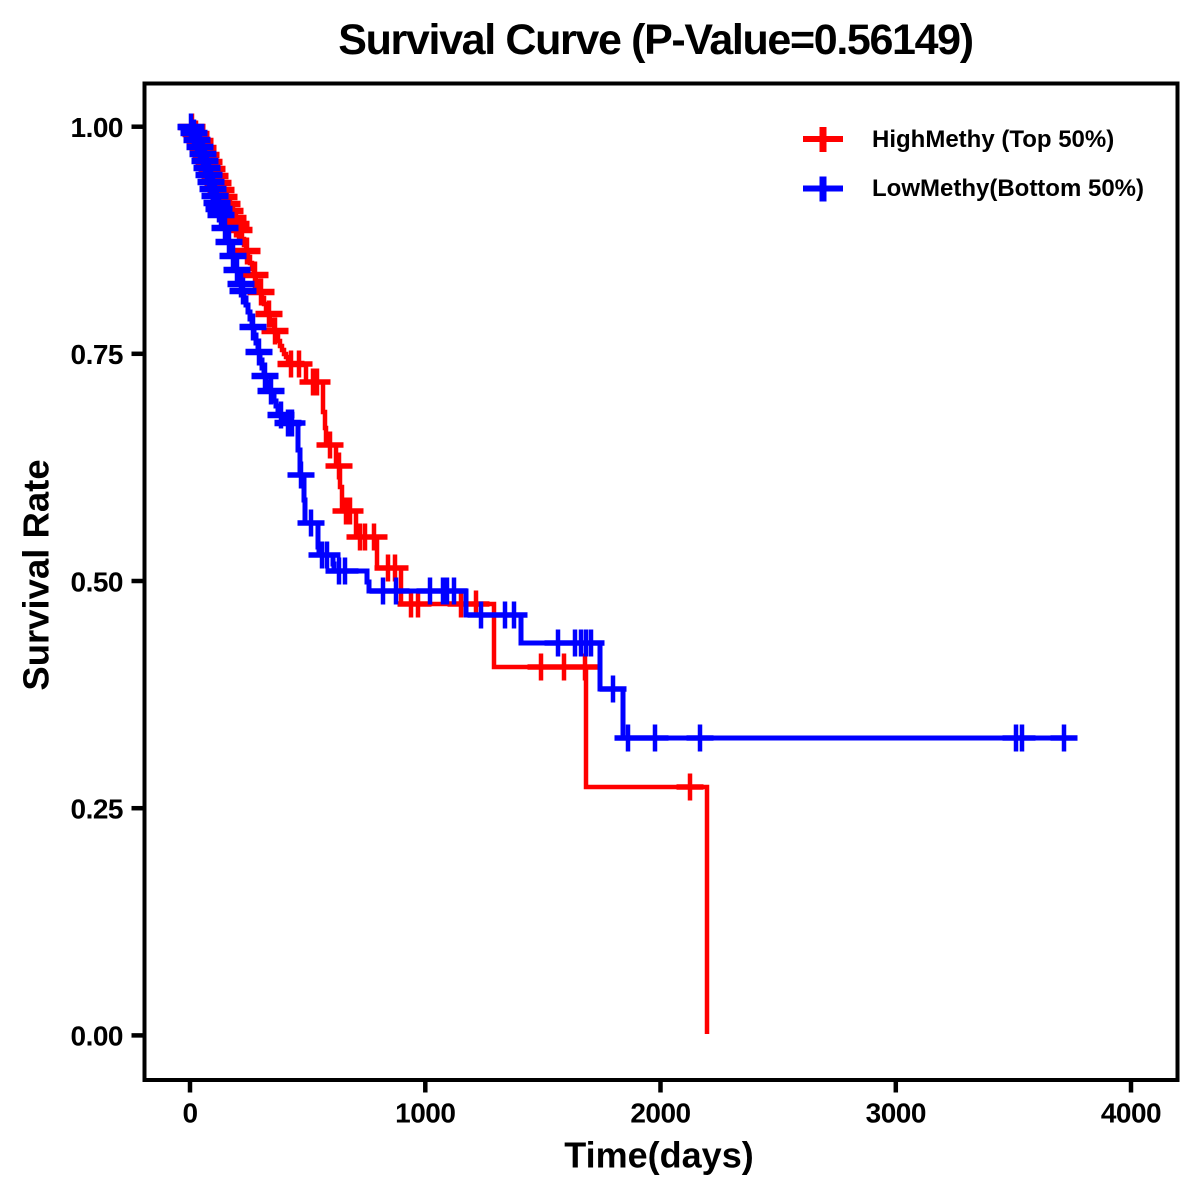 This screenshot has width=1200, height=1200. Describe the element at coordinates (658, 1155) in the screenshot. I see `svg-text: Time(days)` at that location.